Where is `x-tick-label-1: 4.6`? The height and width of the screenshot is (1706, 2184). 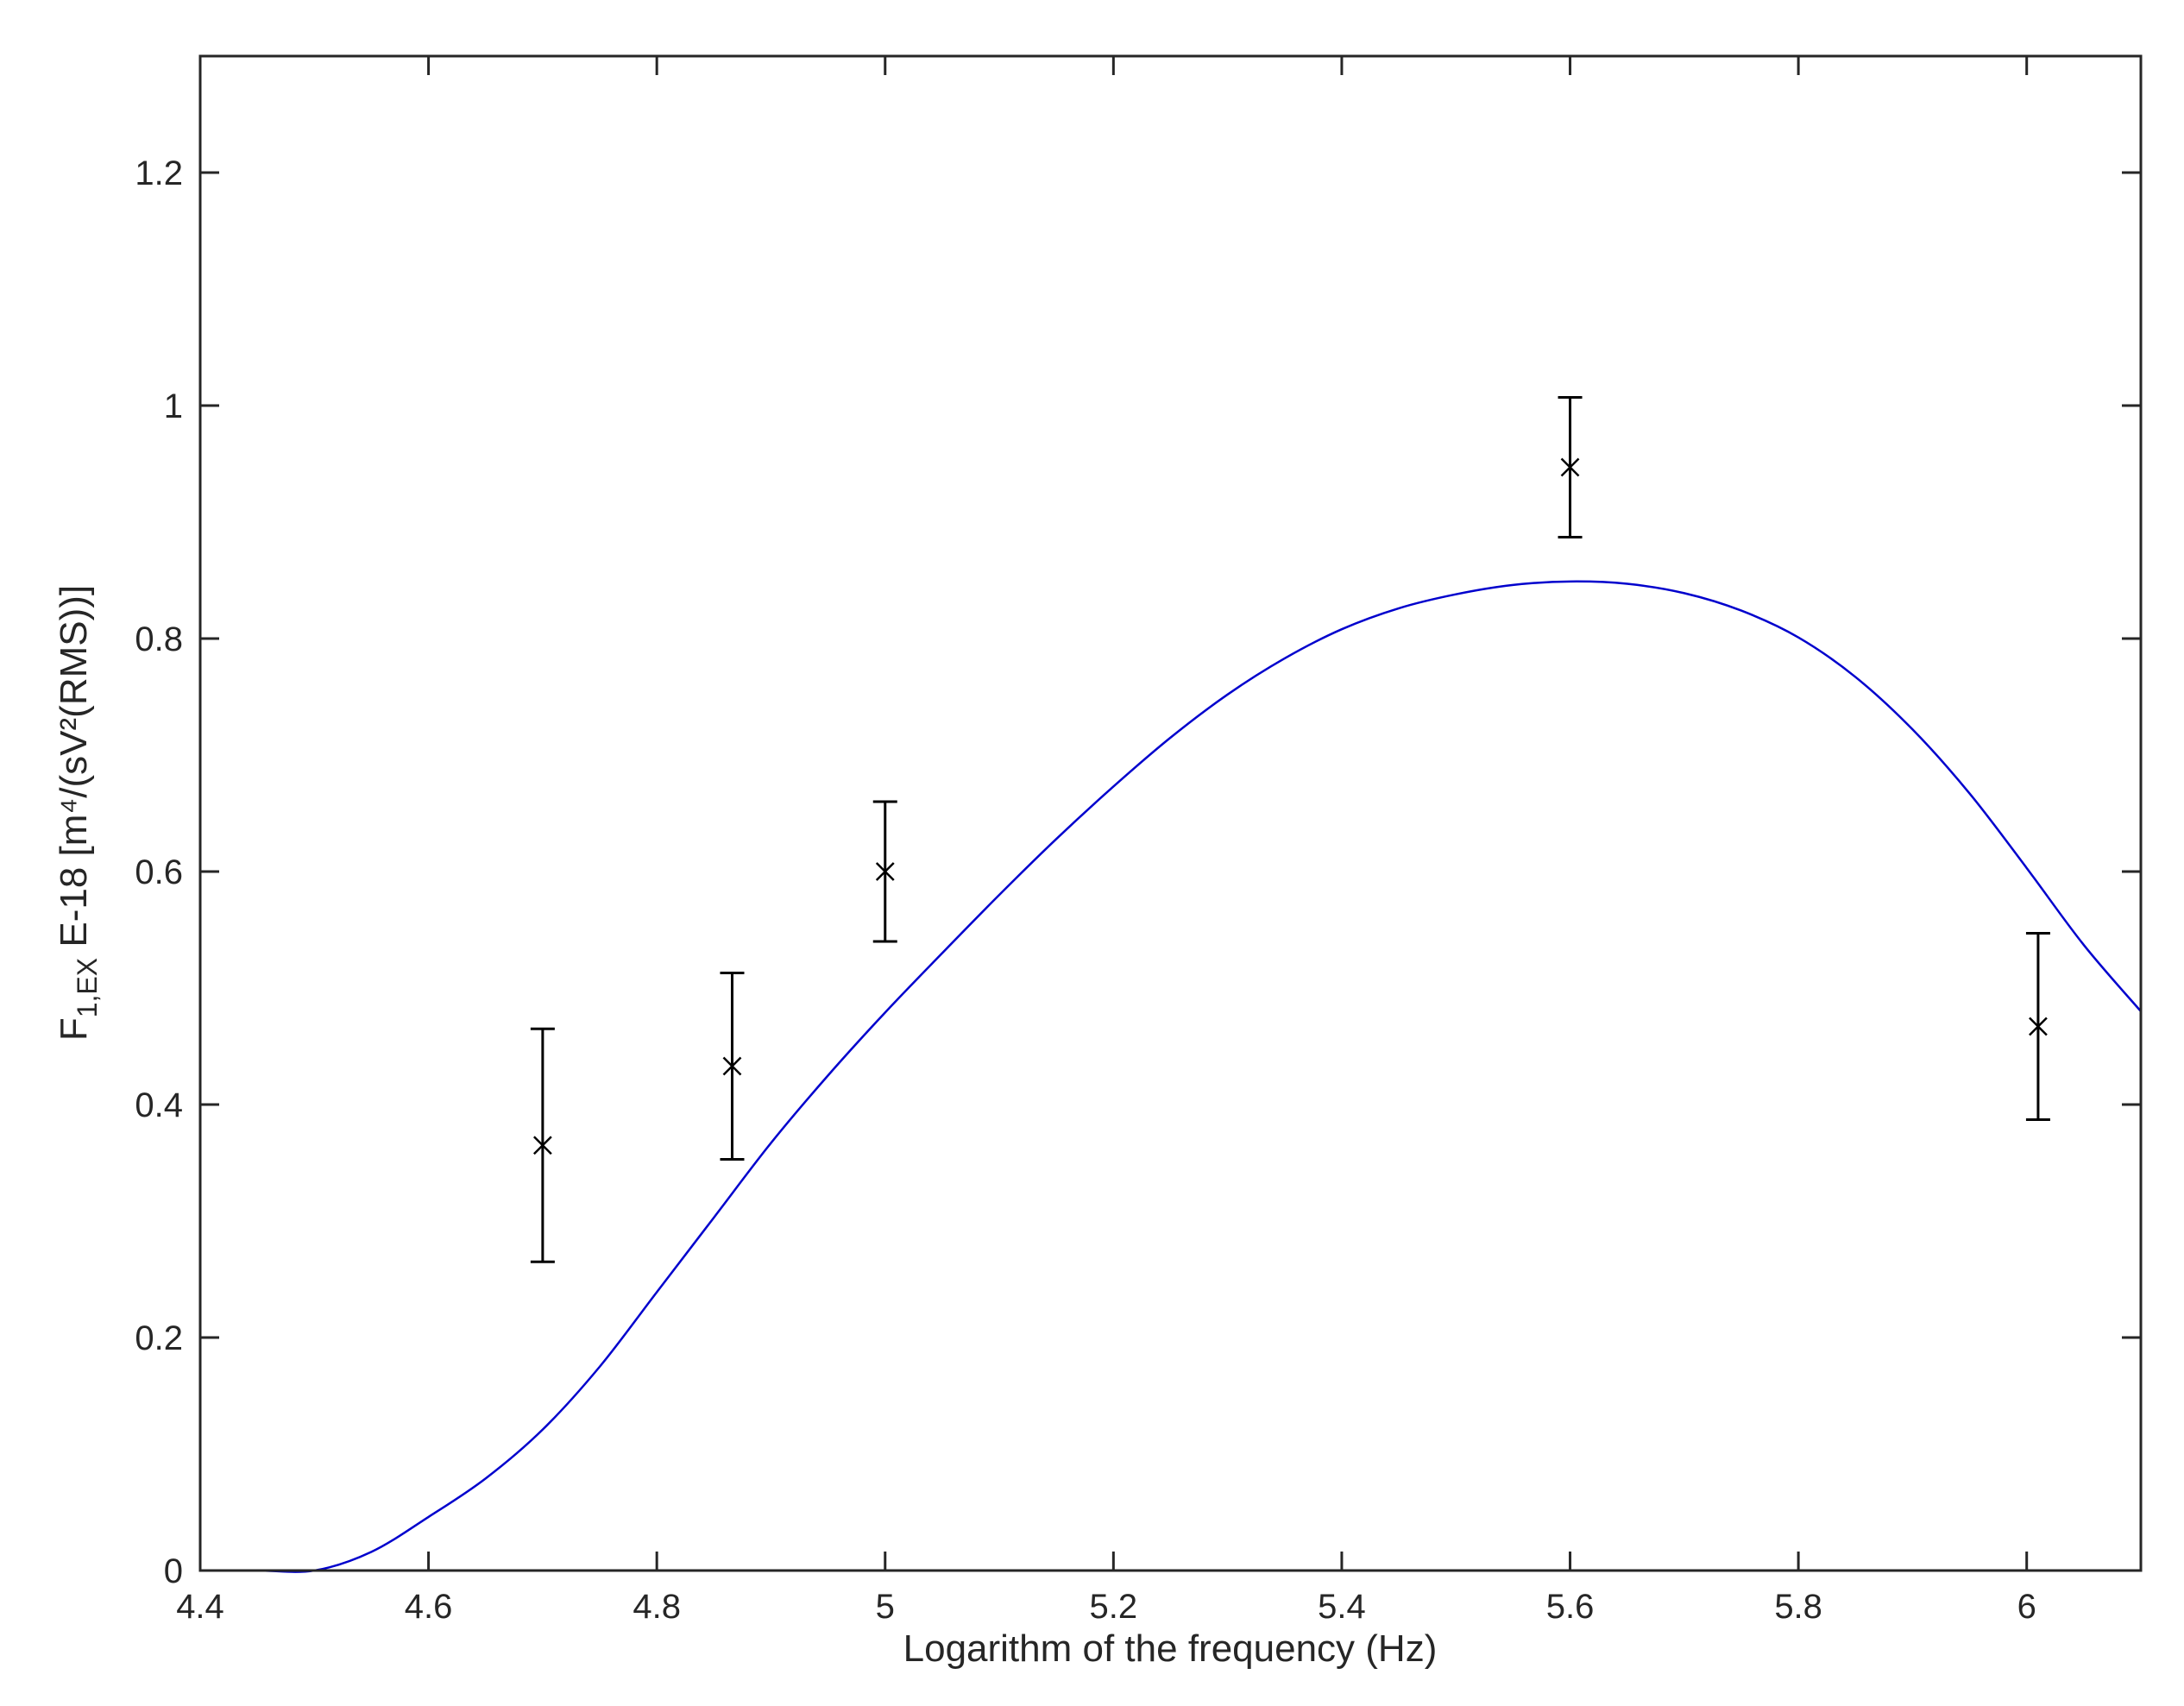 x-tick-label-1: 4.6 is located at coordinates (429, 1607).